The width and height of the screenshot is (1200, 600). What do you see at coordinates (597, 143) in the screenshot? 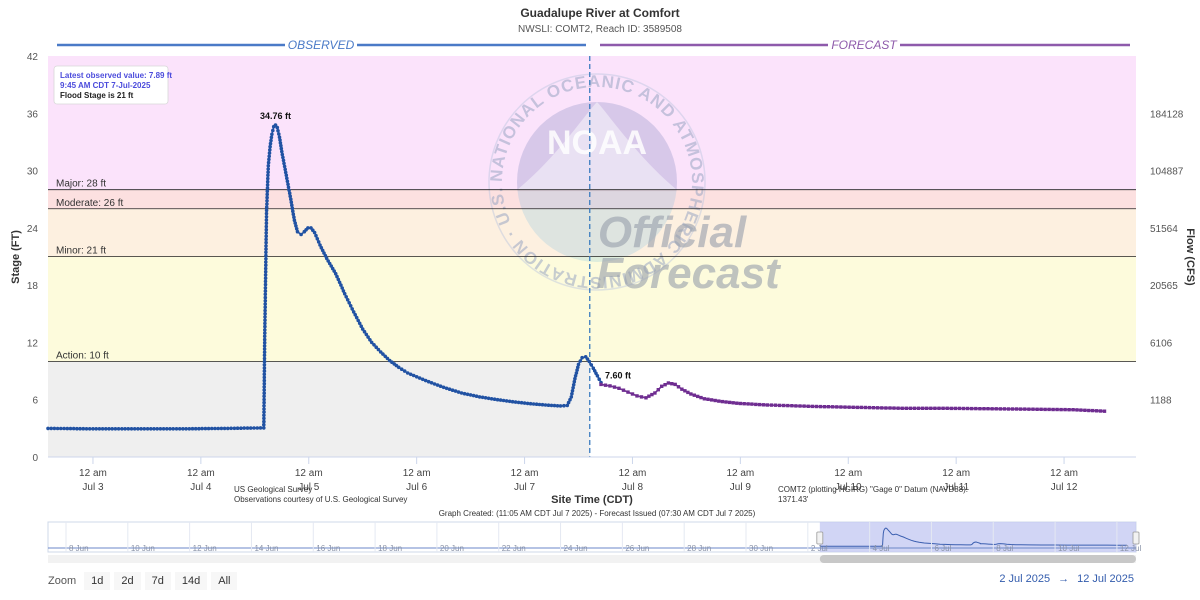
I see `watermark-noaa-text: NOAA` at bounding box center [597, 143].